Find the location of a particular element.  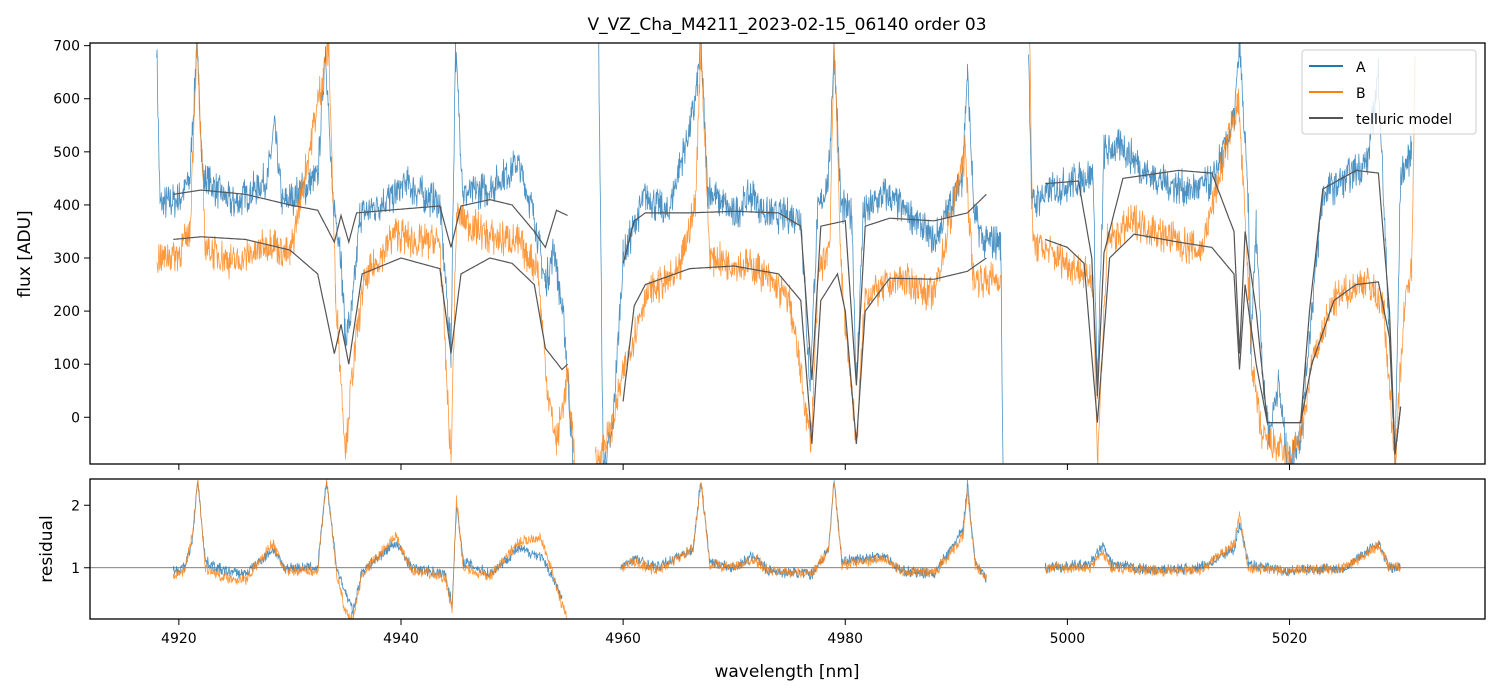

legend-label-b: B is located at coordinates (1361, 94).